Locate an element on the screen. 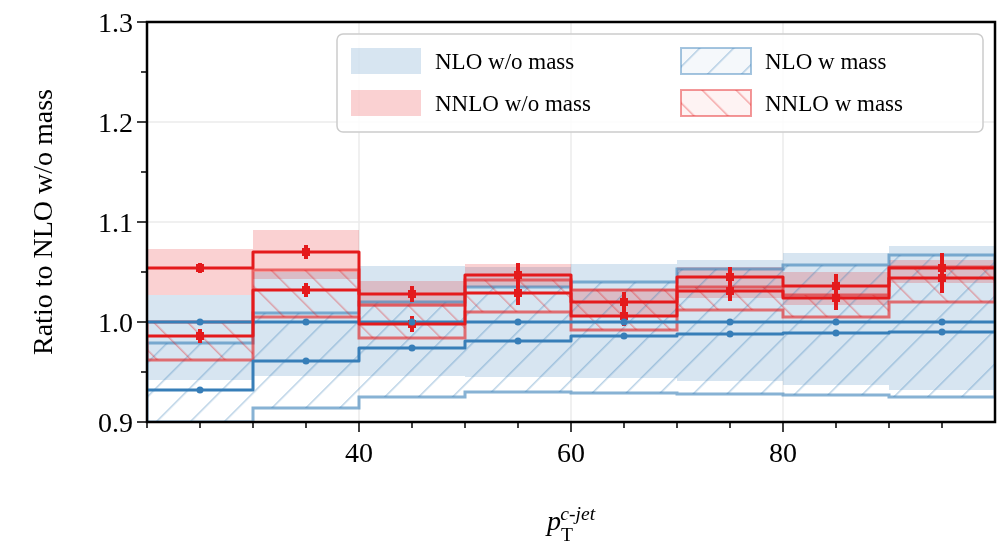 This screenshot has height=542, width=1002. legend-label: NLO w/o mass is located at coordinates (505, 61).